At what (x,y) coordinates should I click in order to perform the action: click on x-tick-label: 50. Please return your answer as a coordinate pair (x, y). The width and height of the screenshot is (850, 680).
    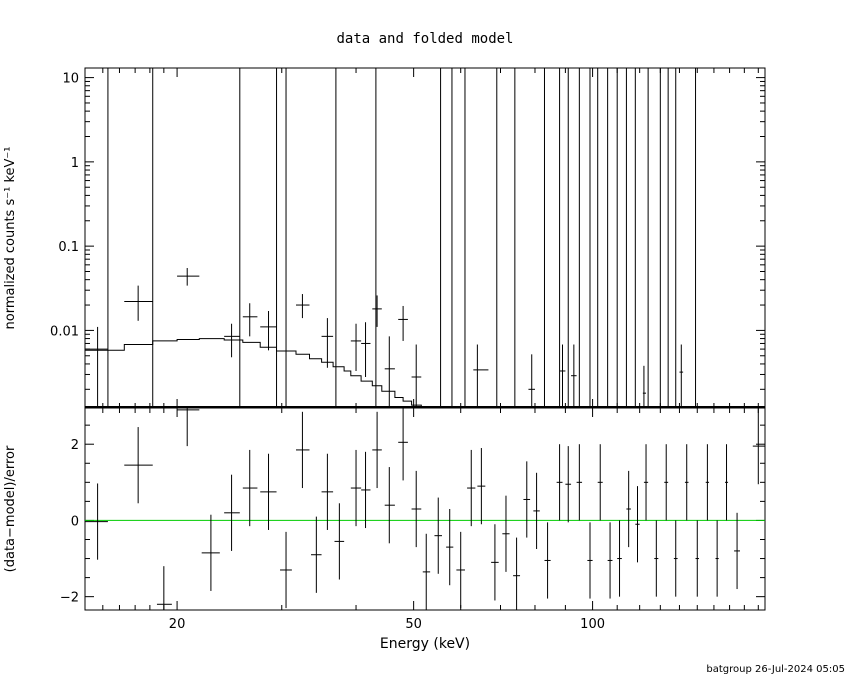
    Looking at the image, I should click on (413, 624).